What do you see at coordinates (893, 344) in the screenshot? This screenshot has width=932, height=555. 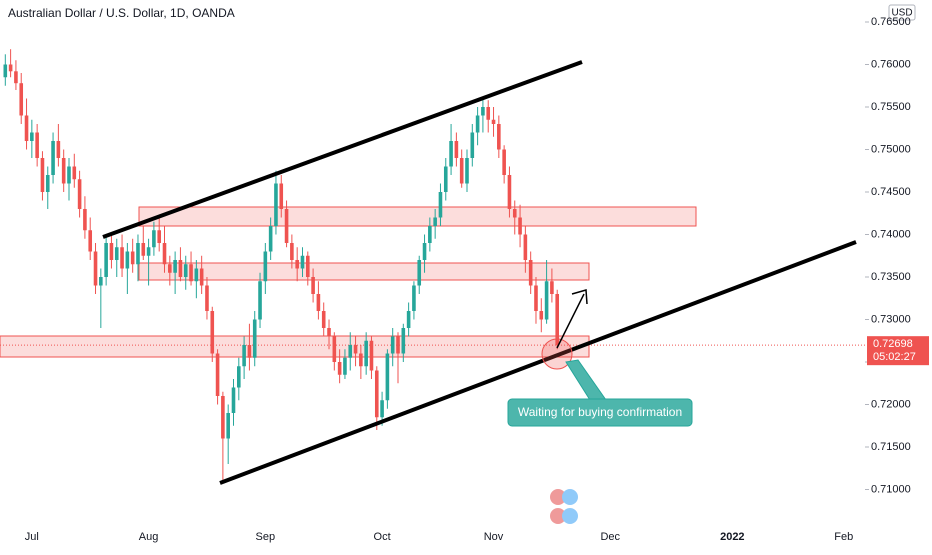 I see `last-price-label: 0.72698` at bounding box center [893, 344].